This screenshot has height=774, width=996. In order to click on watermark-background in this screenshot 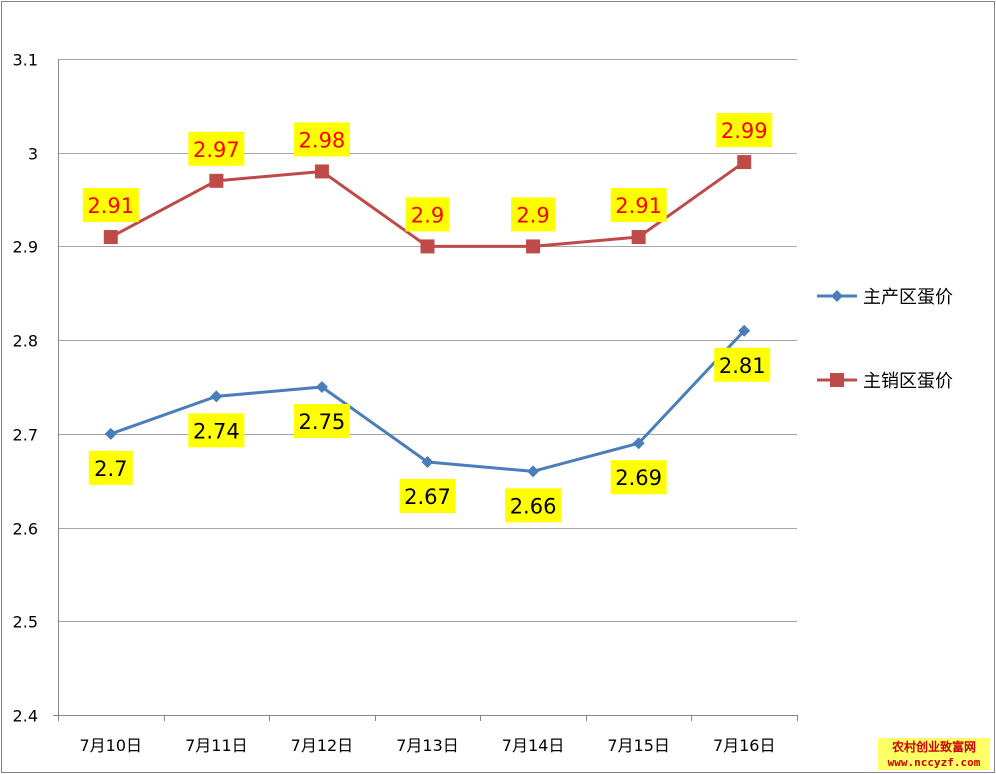, I will do `click(934, 754)`.